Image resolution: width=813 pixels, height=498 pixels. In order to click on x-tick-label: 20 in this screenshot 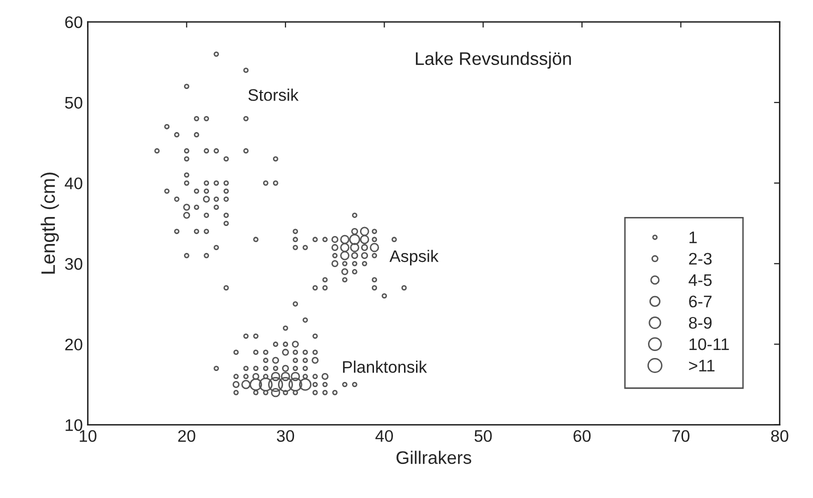, I will do `click(187, 436)`.